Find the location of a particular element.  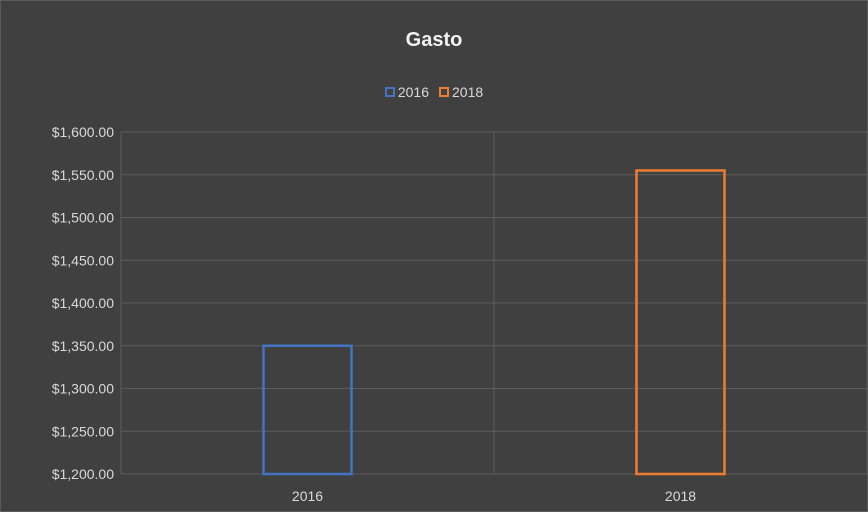

y-tick-label: $1,450.00 is located at coordinates (83, 260).